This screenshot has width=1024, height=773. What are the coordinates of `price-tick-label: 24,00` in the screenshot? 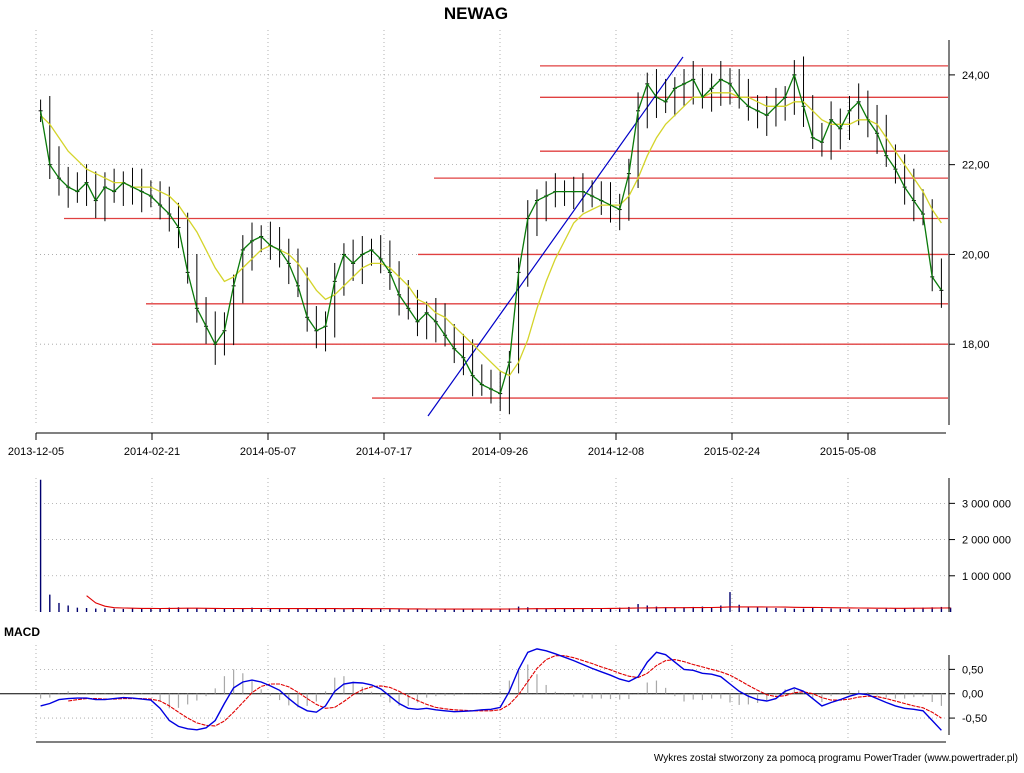 It's located at (976, 76).